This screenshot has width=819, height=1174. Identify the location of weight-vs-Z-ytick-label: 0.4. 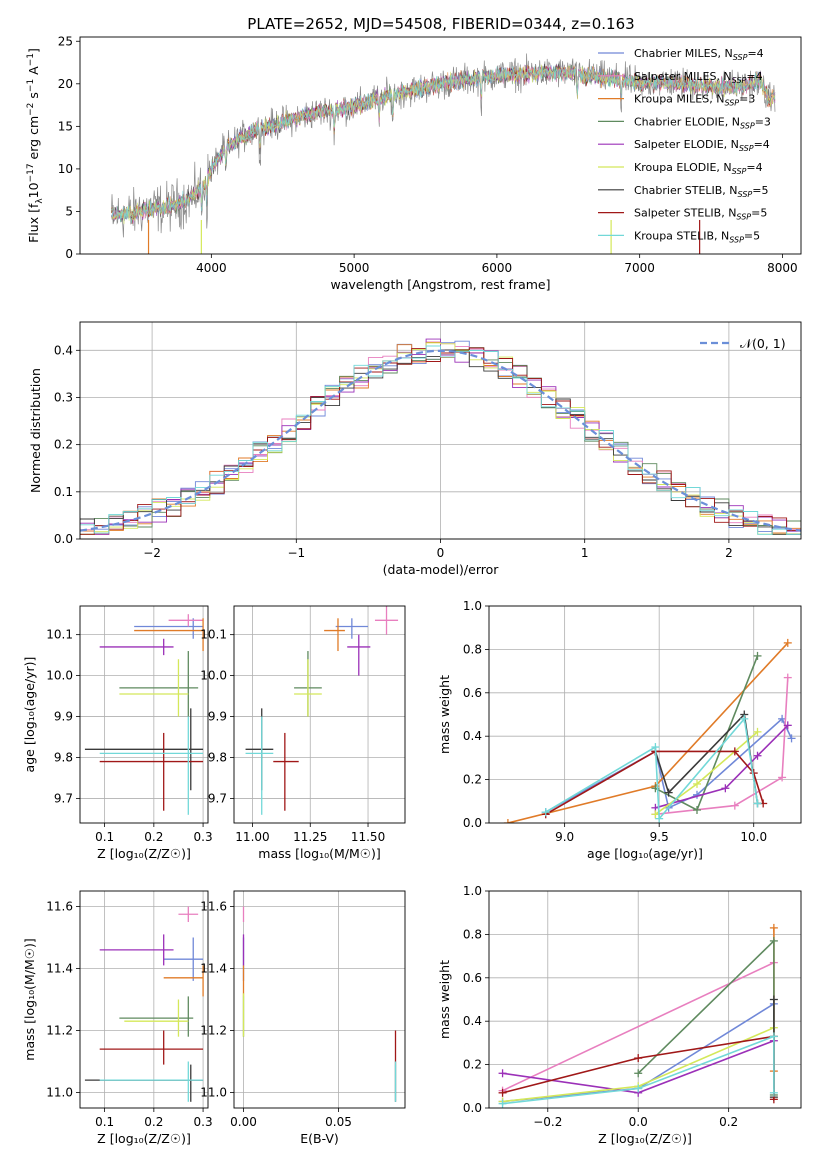
(472, 1021).